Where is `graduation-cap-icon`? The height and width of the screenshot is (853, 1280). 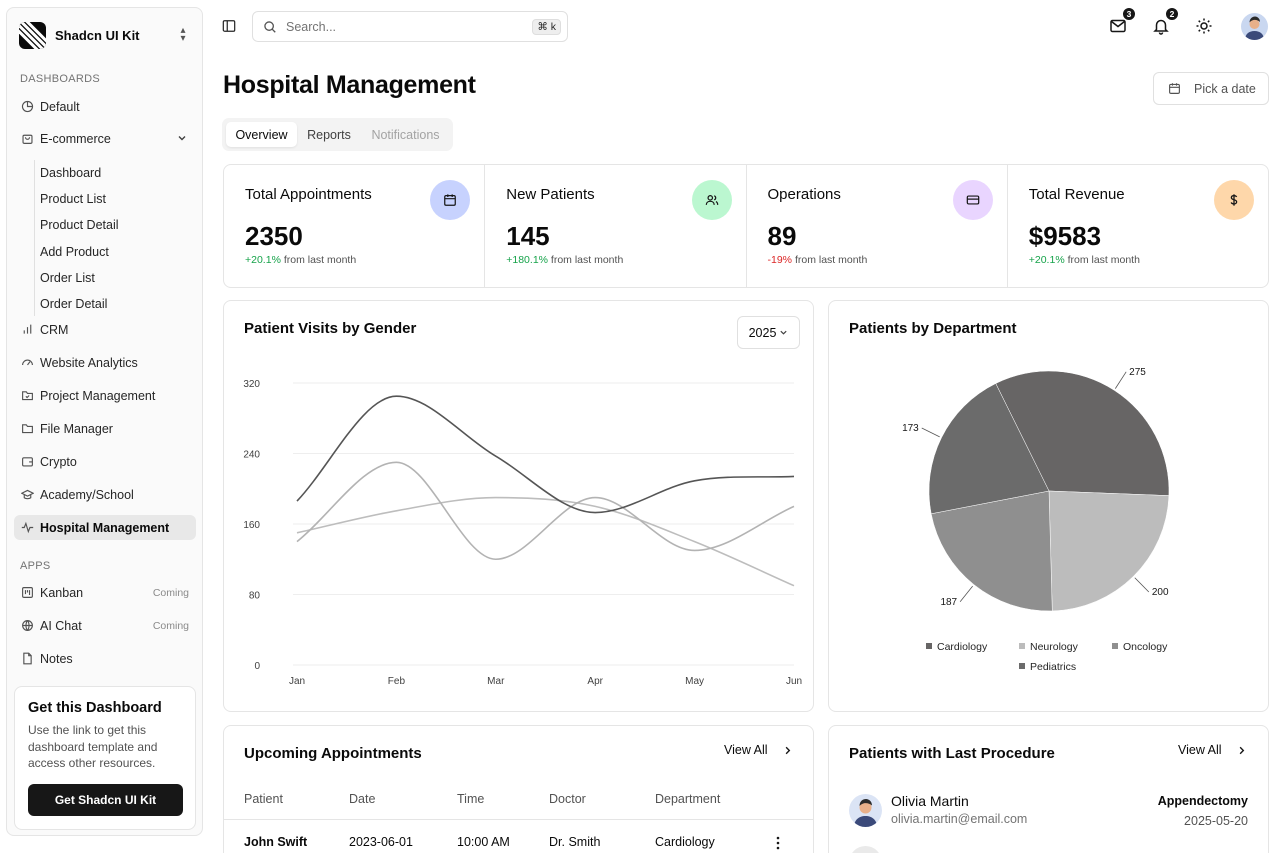 graduation-cap-icon is located at coordinates (27, 494).